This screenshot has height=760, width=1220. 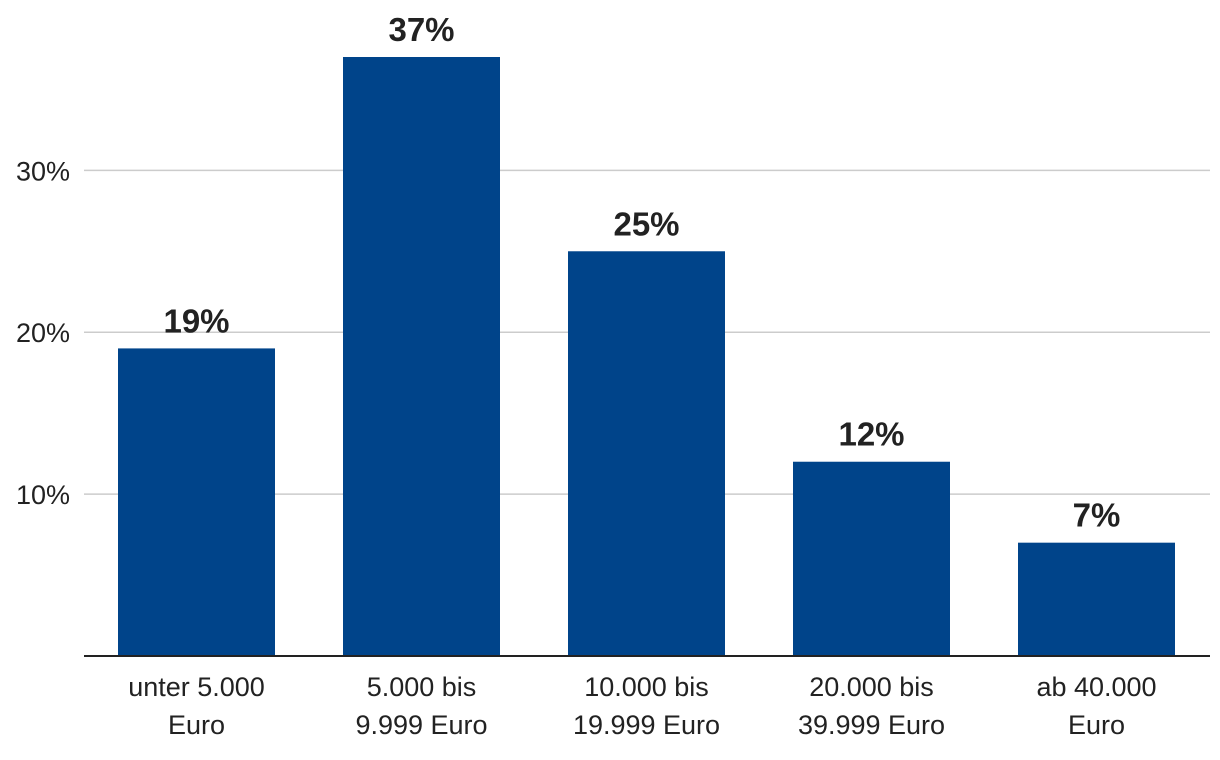 What do you see at coordinates (871, 687) in the screenshot?
I see `x-tick-label: 20.000 bis` at bounding box center [871, 687].